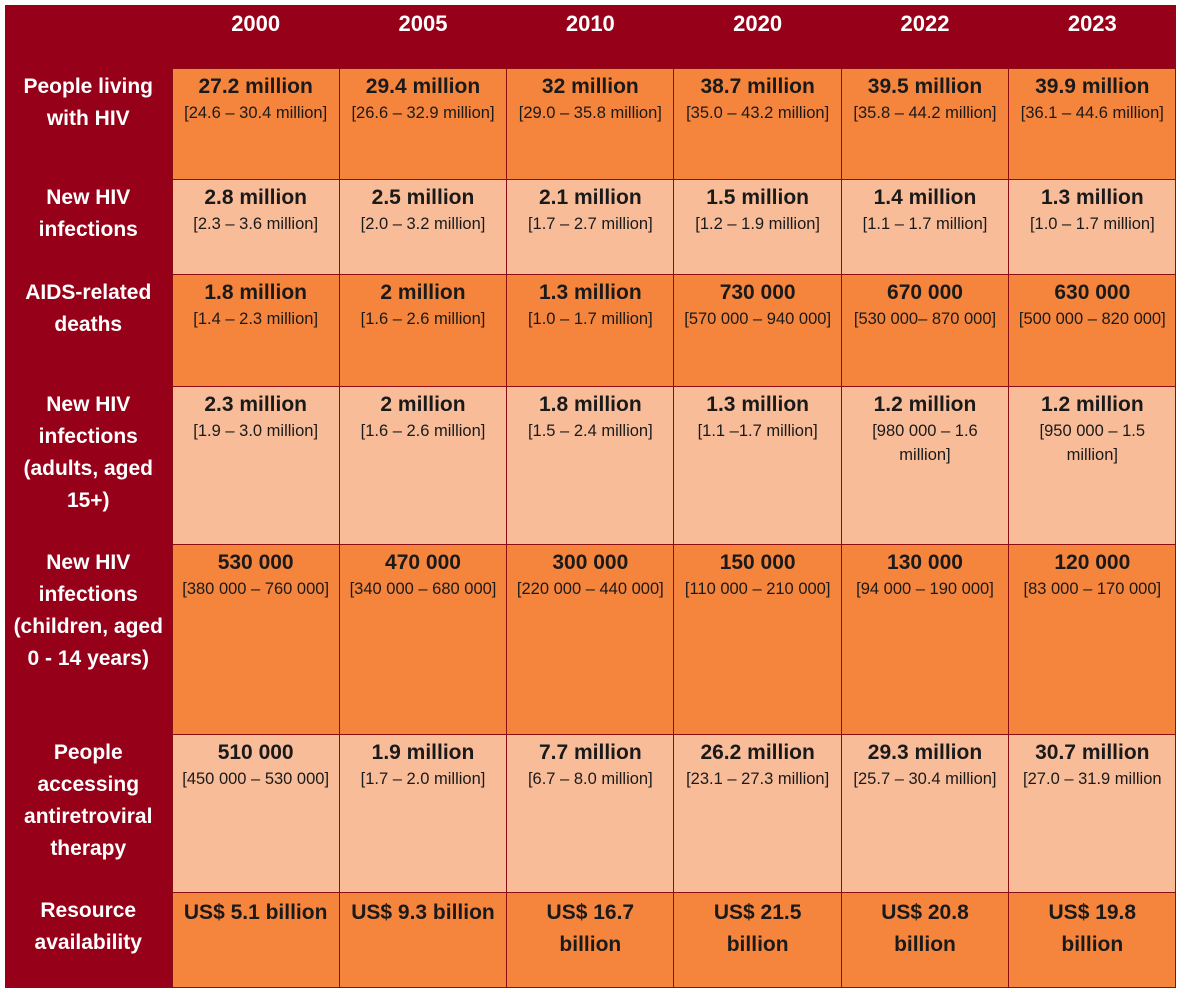 This screenshot has height=991, width=1180. What do you see at coordinates (757, 589) in the screenshot?
I see `cell-range: [110 000 – 210 000]` at bounding box center [757, 589].